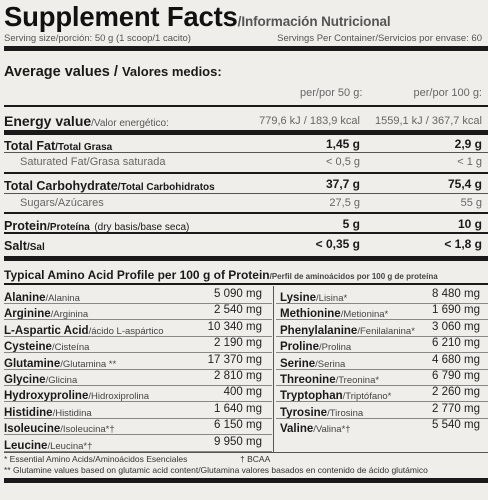 The height and width of the screenshot is (500, 488). I want to click on amino-acid-name: Serine/Serina, so click(312, 363).